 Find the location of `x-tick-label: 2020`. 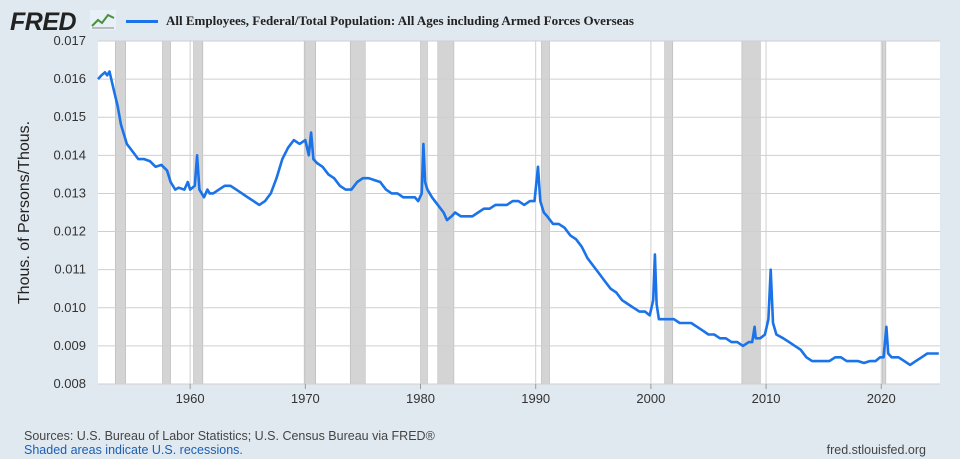

x-tick-label: 2020 is located at coordinates (881, 398).